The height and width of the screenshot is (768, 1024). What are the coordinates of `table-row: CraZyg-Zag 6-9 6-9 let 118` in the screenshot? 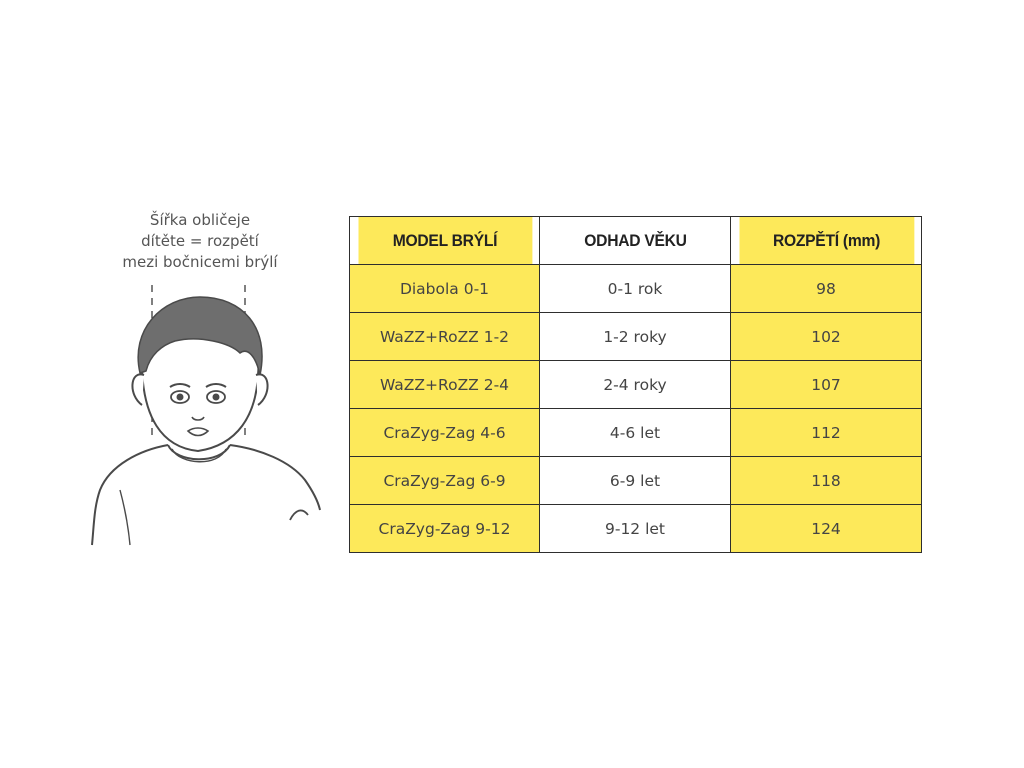 It's located at (635, 480).